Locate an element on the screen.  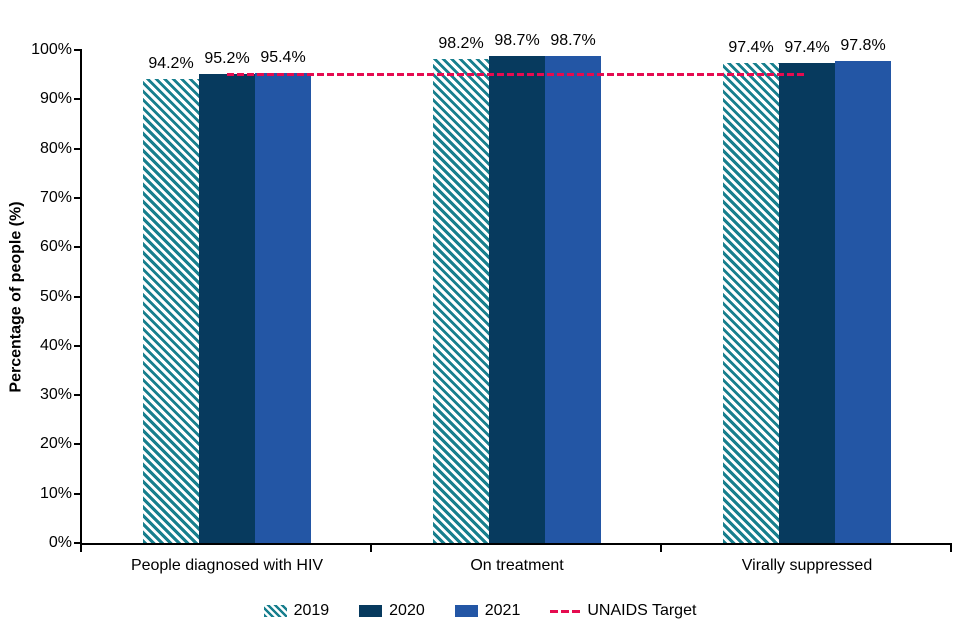
y-tick-label: 80% is located at coordinates (55, 148).